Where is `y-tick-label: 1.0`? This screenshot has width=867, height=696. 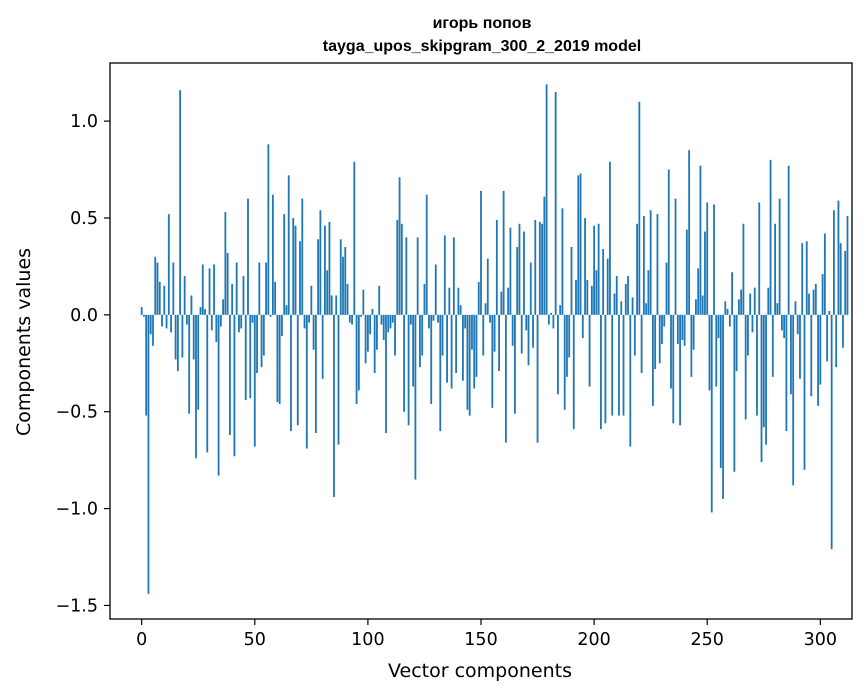
y-tick-label: 1.0 is located at coordinates (84, 122).